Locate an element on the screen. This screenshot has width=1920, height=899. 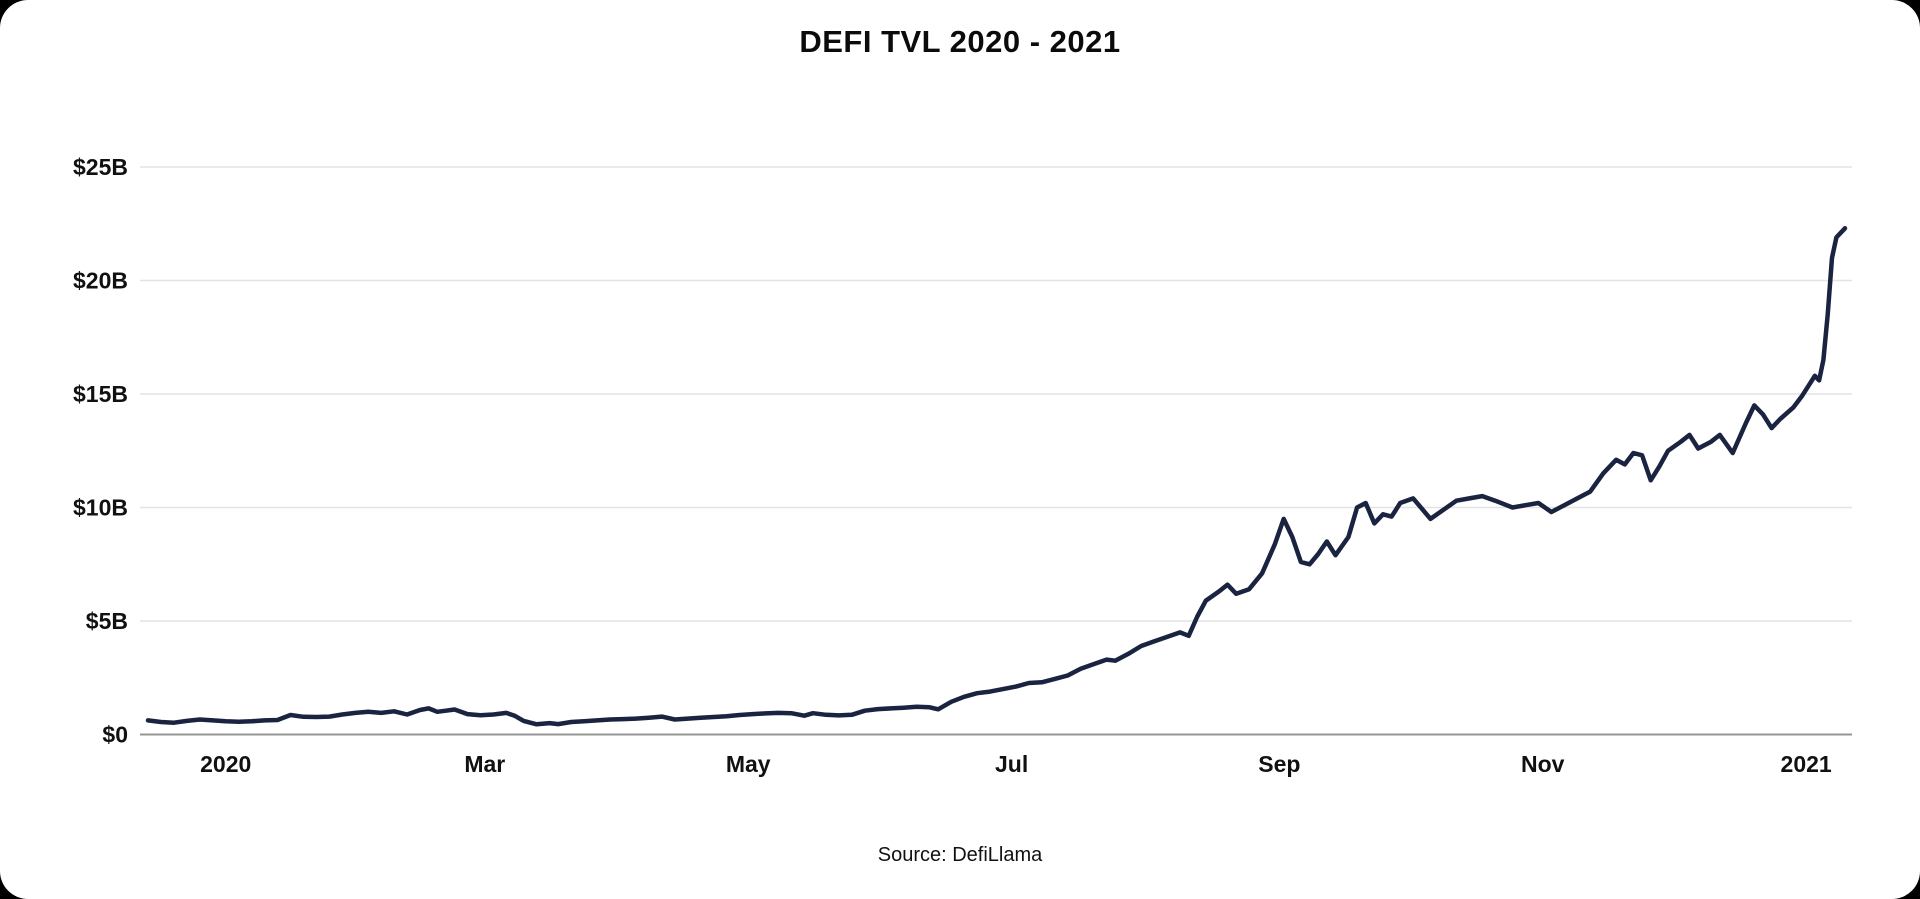
source-caption: Source: DefiLlama is located at coordinates (960, 855).